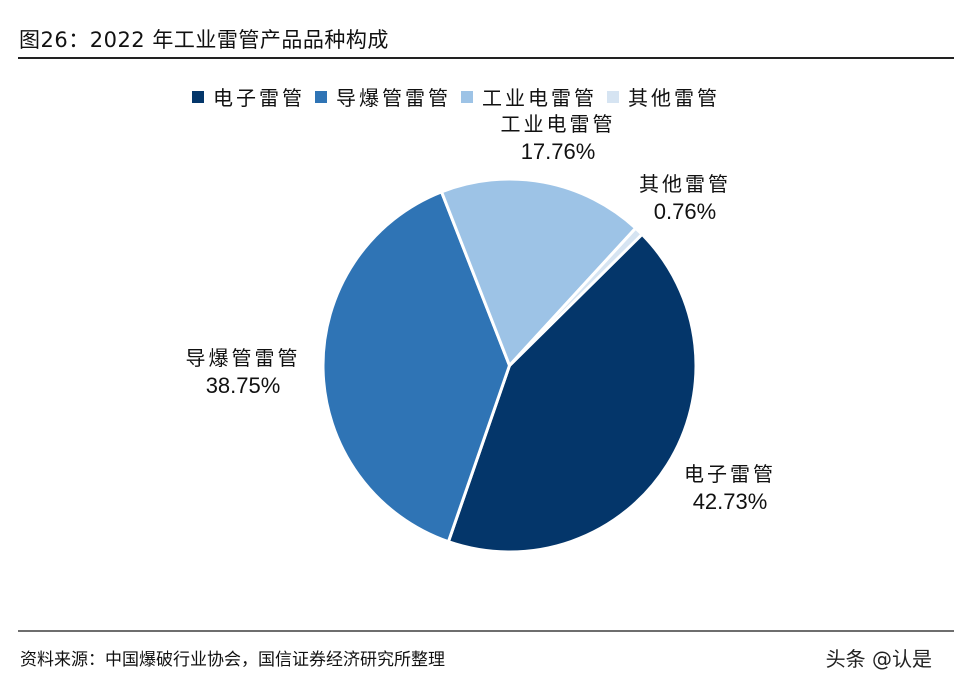 The image size is (954, 685). I want to click on legend-item-dianzi: 电子雷管, so click(248, 96).